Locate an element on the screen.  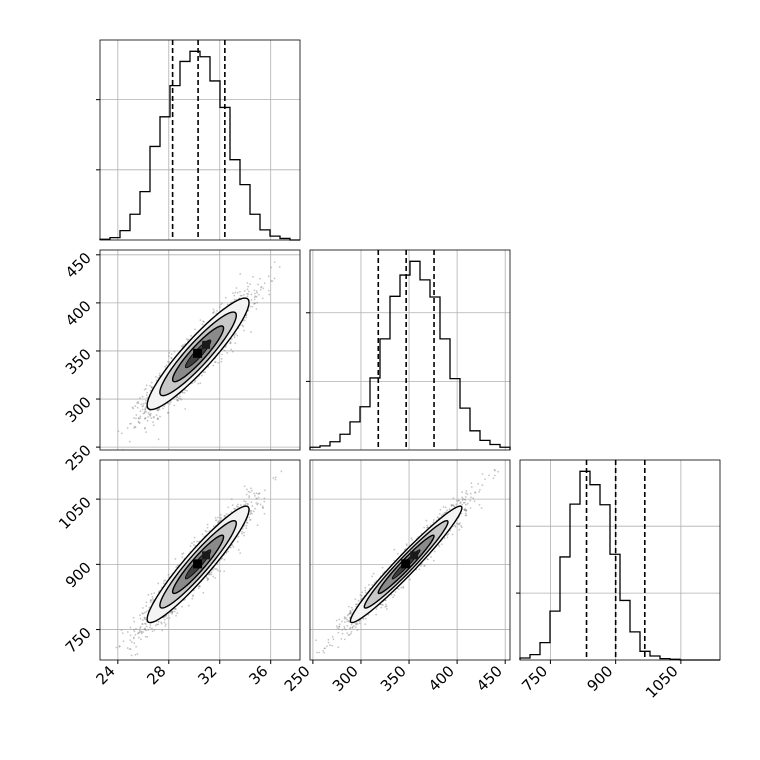
y-tick-label: 1050 is located at coordinates (75, 513).